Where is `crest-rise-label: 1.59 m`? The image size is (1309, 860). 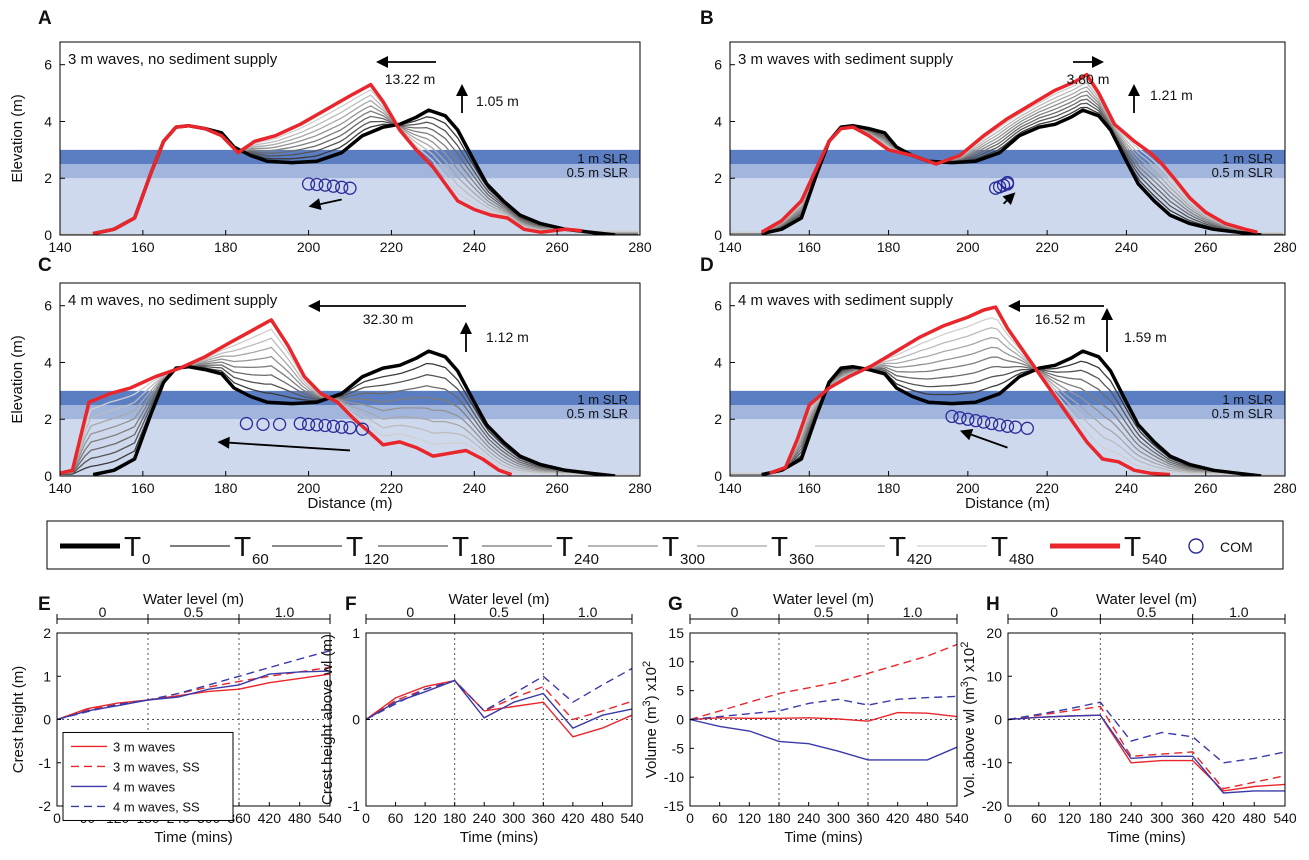 crest-rise-label: 1.59 m is located at coordinates (1145, 337).